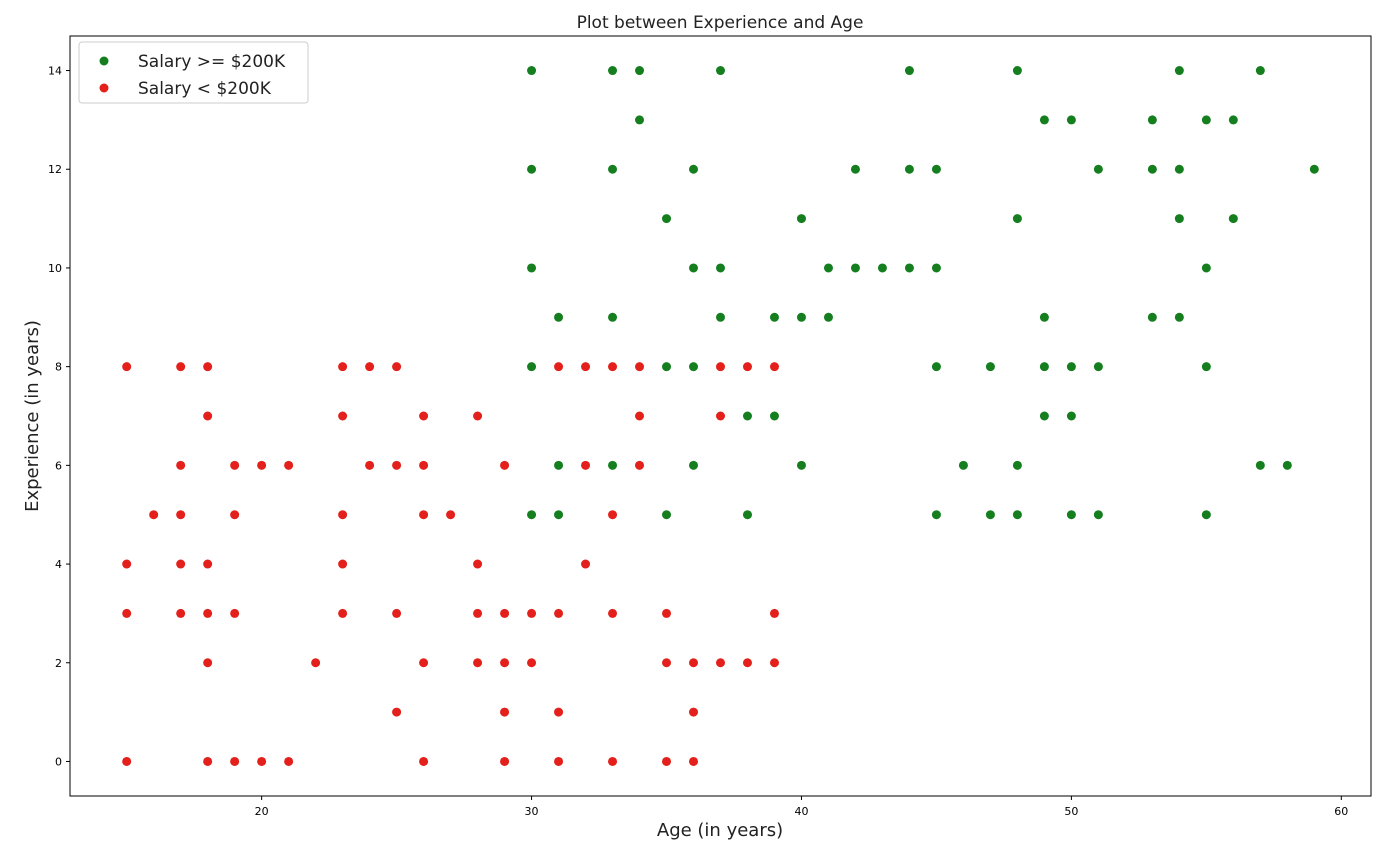  What do you see at coordinates (55, 169) in the screenshot?
I see `y-tick-label: 12` at bounding box center [55, 169].